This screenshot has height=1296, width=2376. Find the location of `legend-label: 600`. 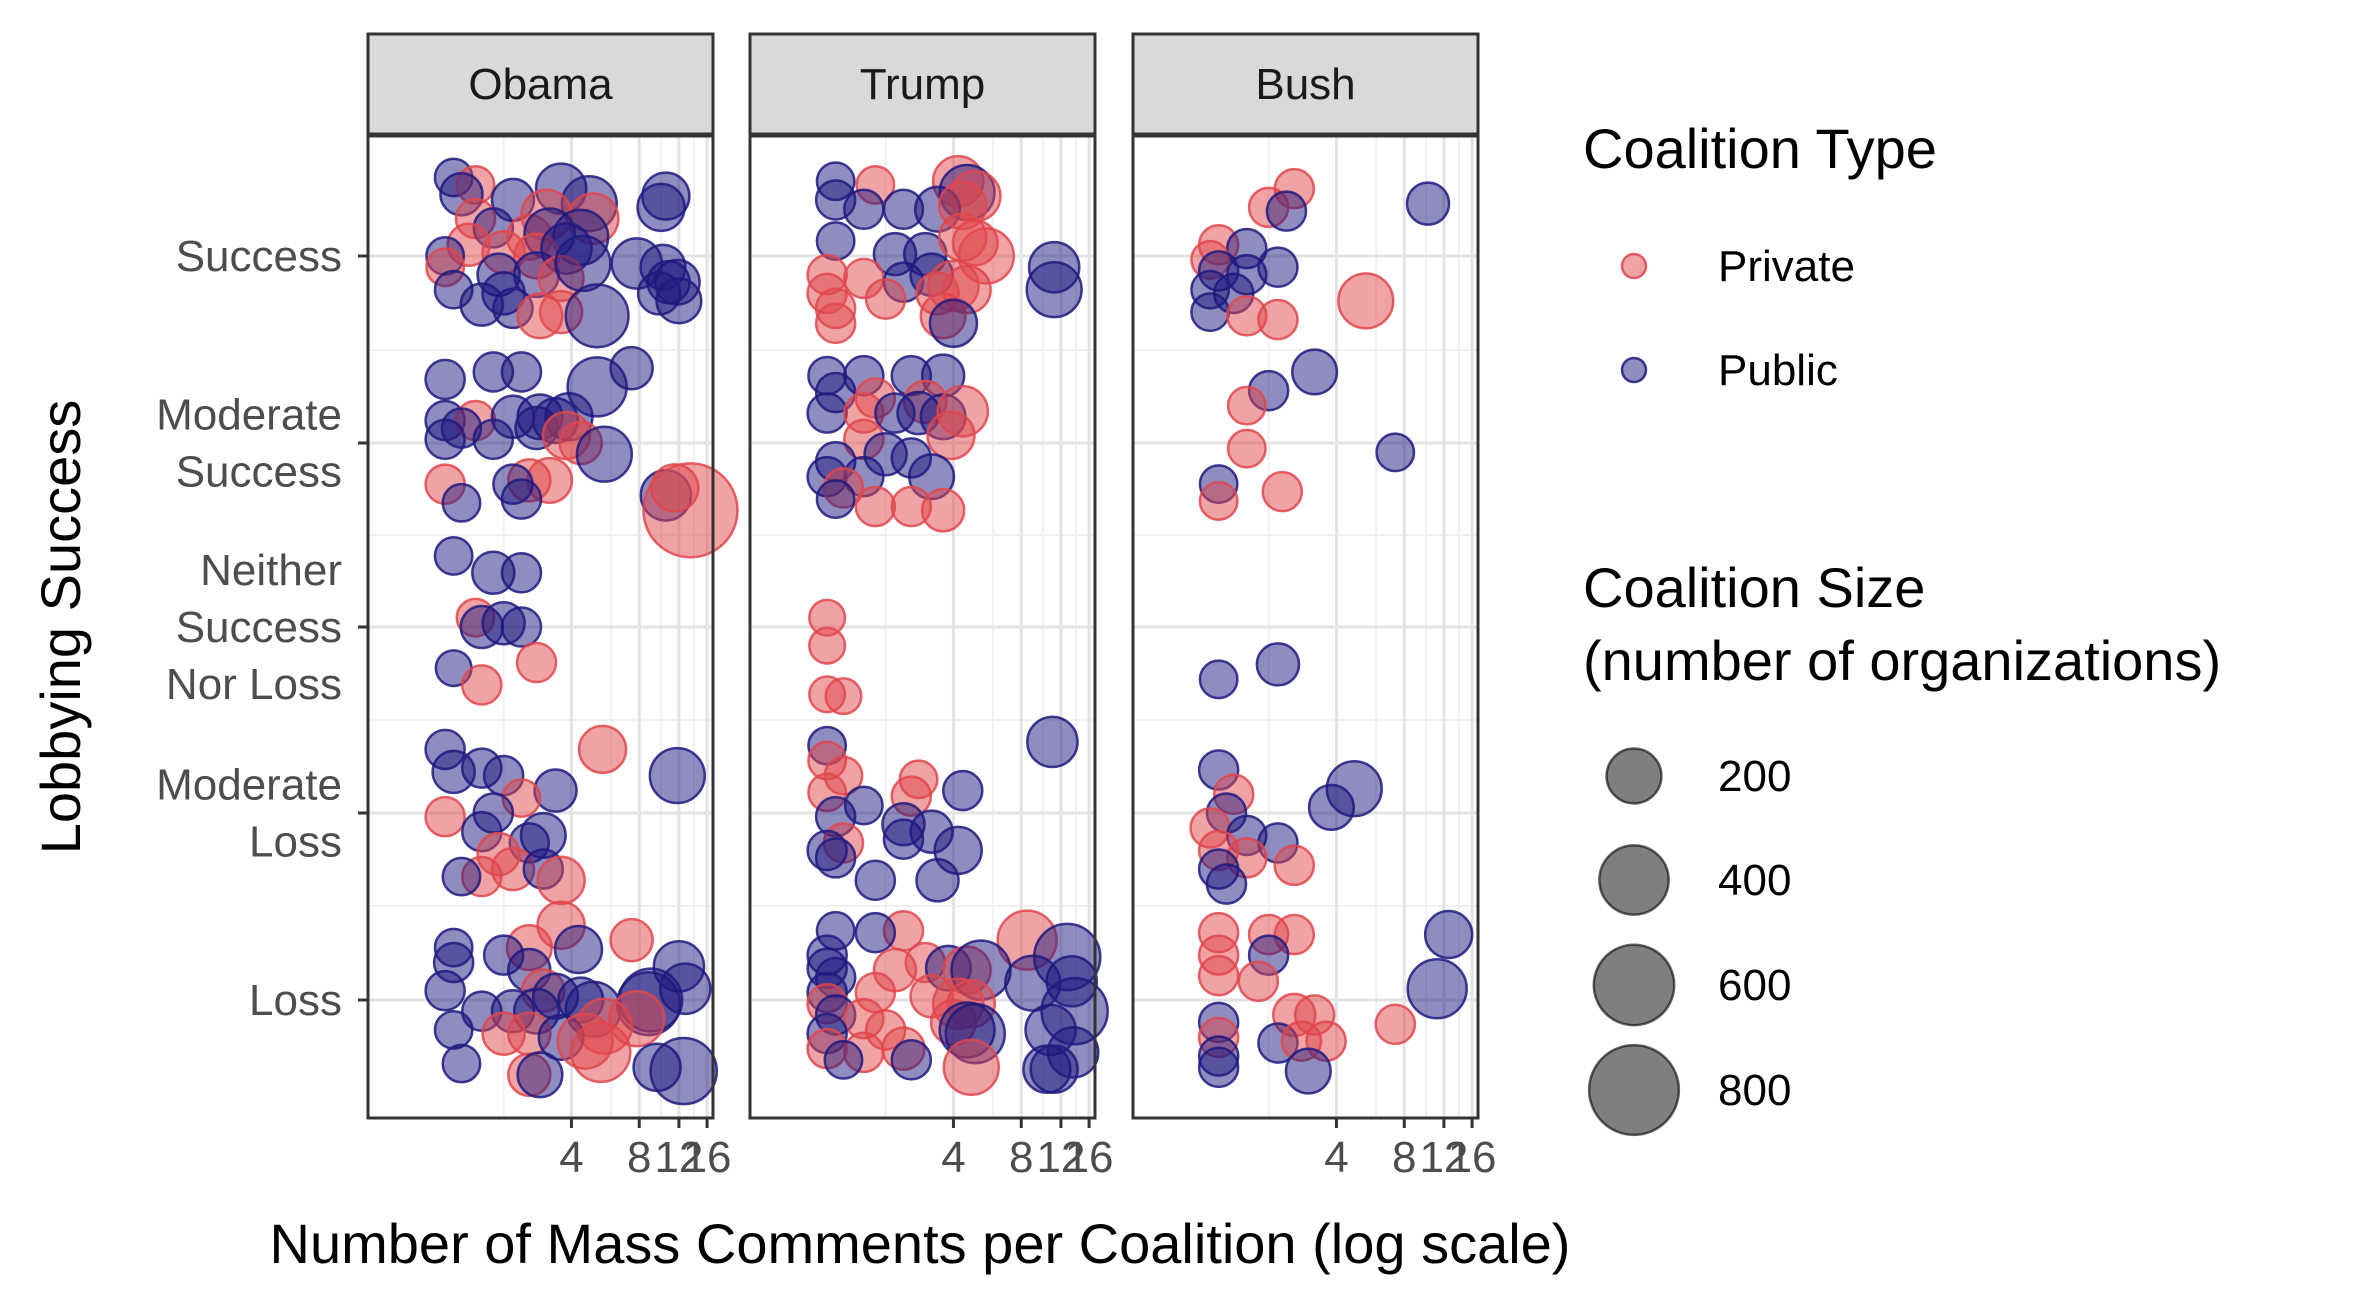

legend-label: 600 is located at coordinates (1754, 985).